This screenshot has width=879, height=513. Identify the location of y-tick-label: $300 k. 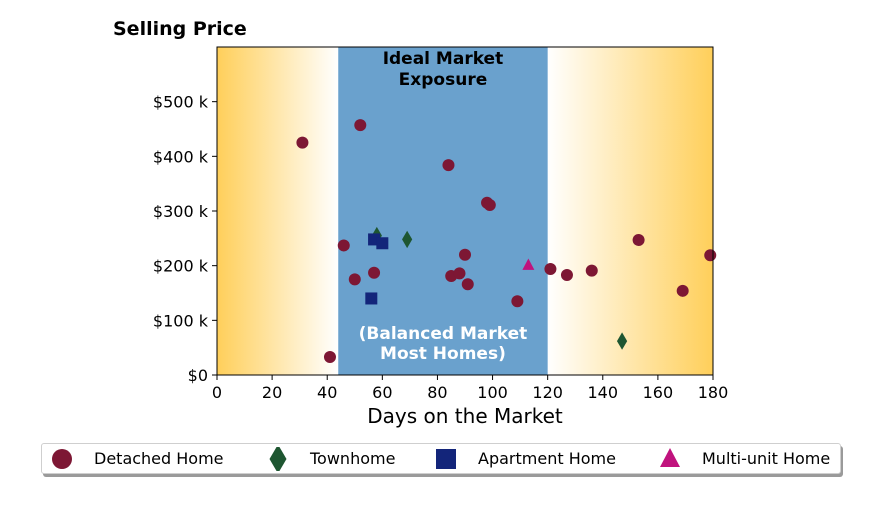
(181, 211).